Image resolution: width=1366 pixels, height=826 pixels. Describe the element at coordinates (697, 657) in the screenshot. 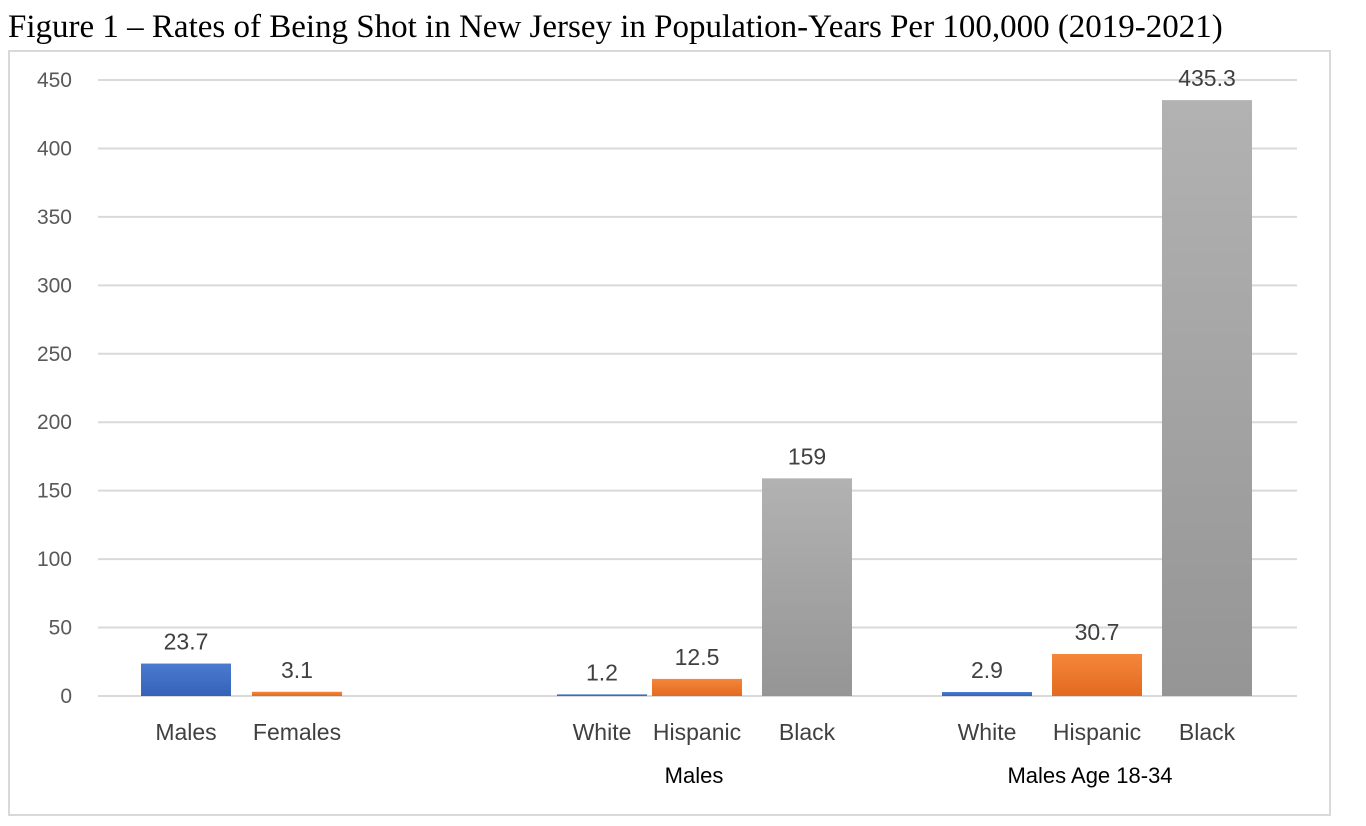

I see `data-label: 12.5` at that location.